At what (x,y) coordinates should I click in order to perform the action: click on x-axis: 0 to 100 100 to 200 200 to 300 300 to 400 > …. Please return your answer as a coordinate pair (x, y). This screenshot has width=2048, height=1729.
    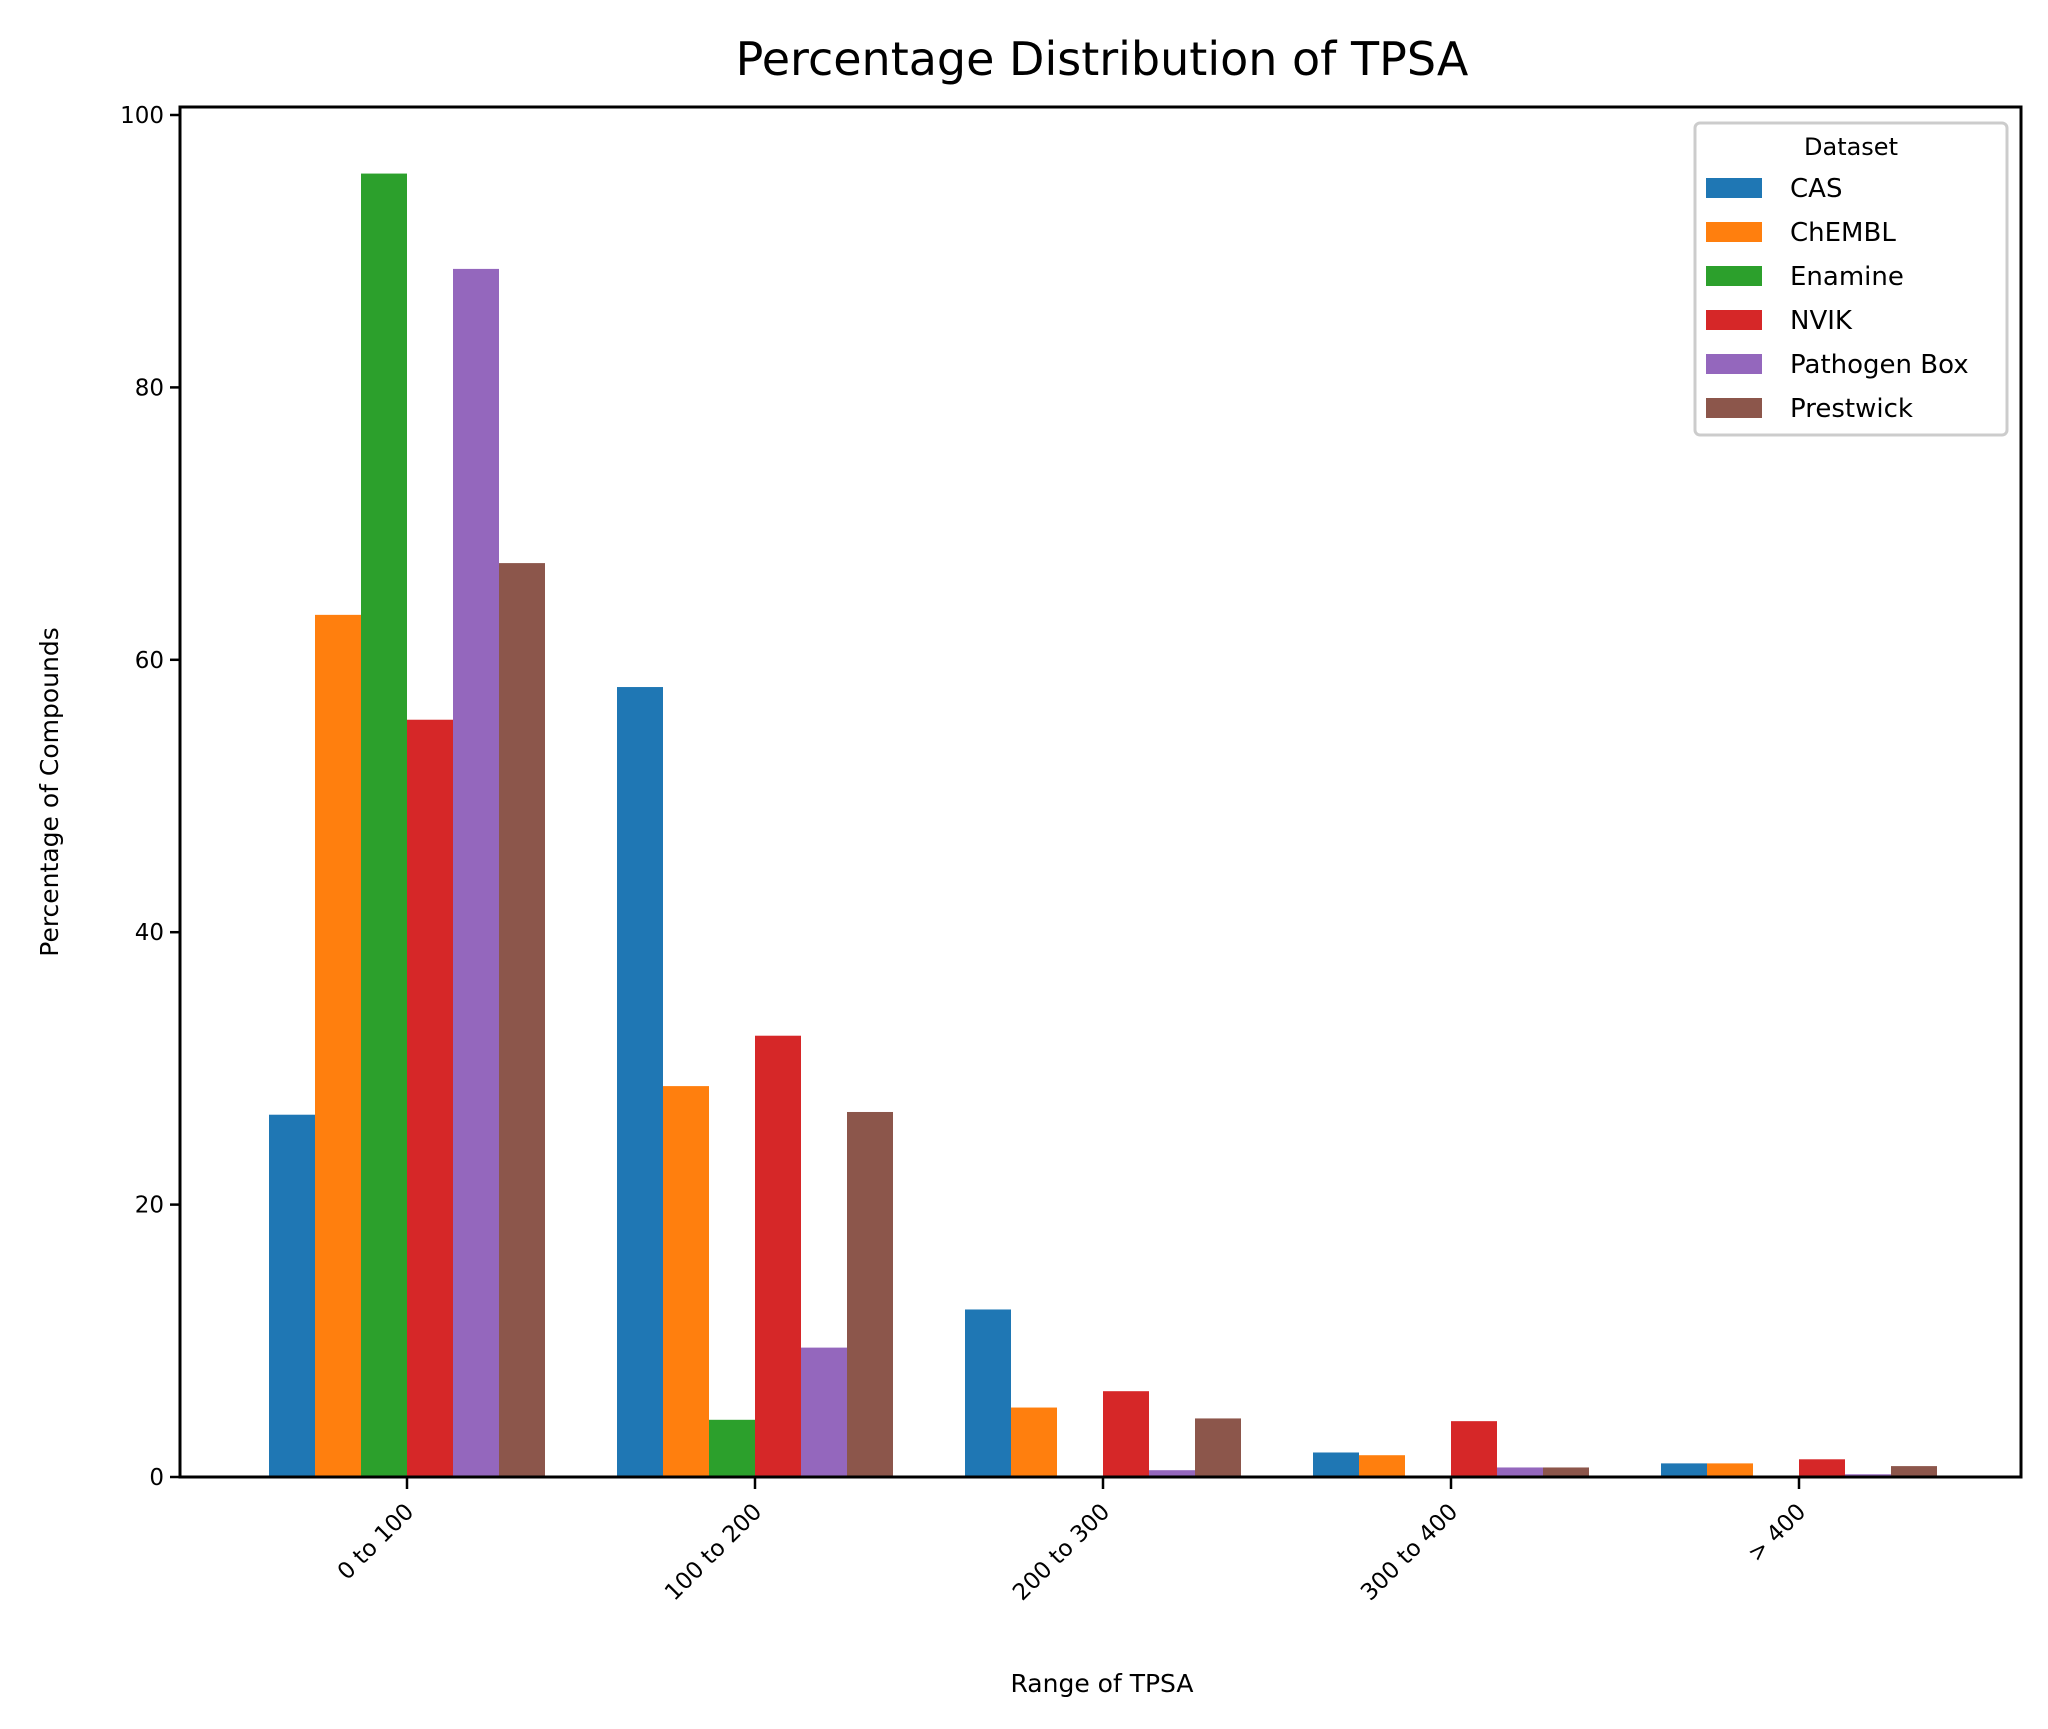
    Looking at the image, I should click on (1072, 1541).